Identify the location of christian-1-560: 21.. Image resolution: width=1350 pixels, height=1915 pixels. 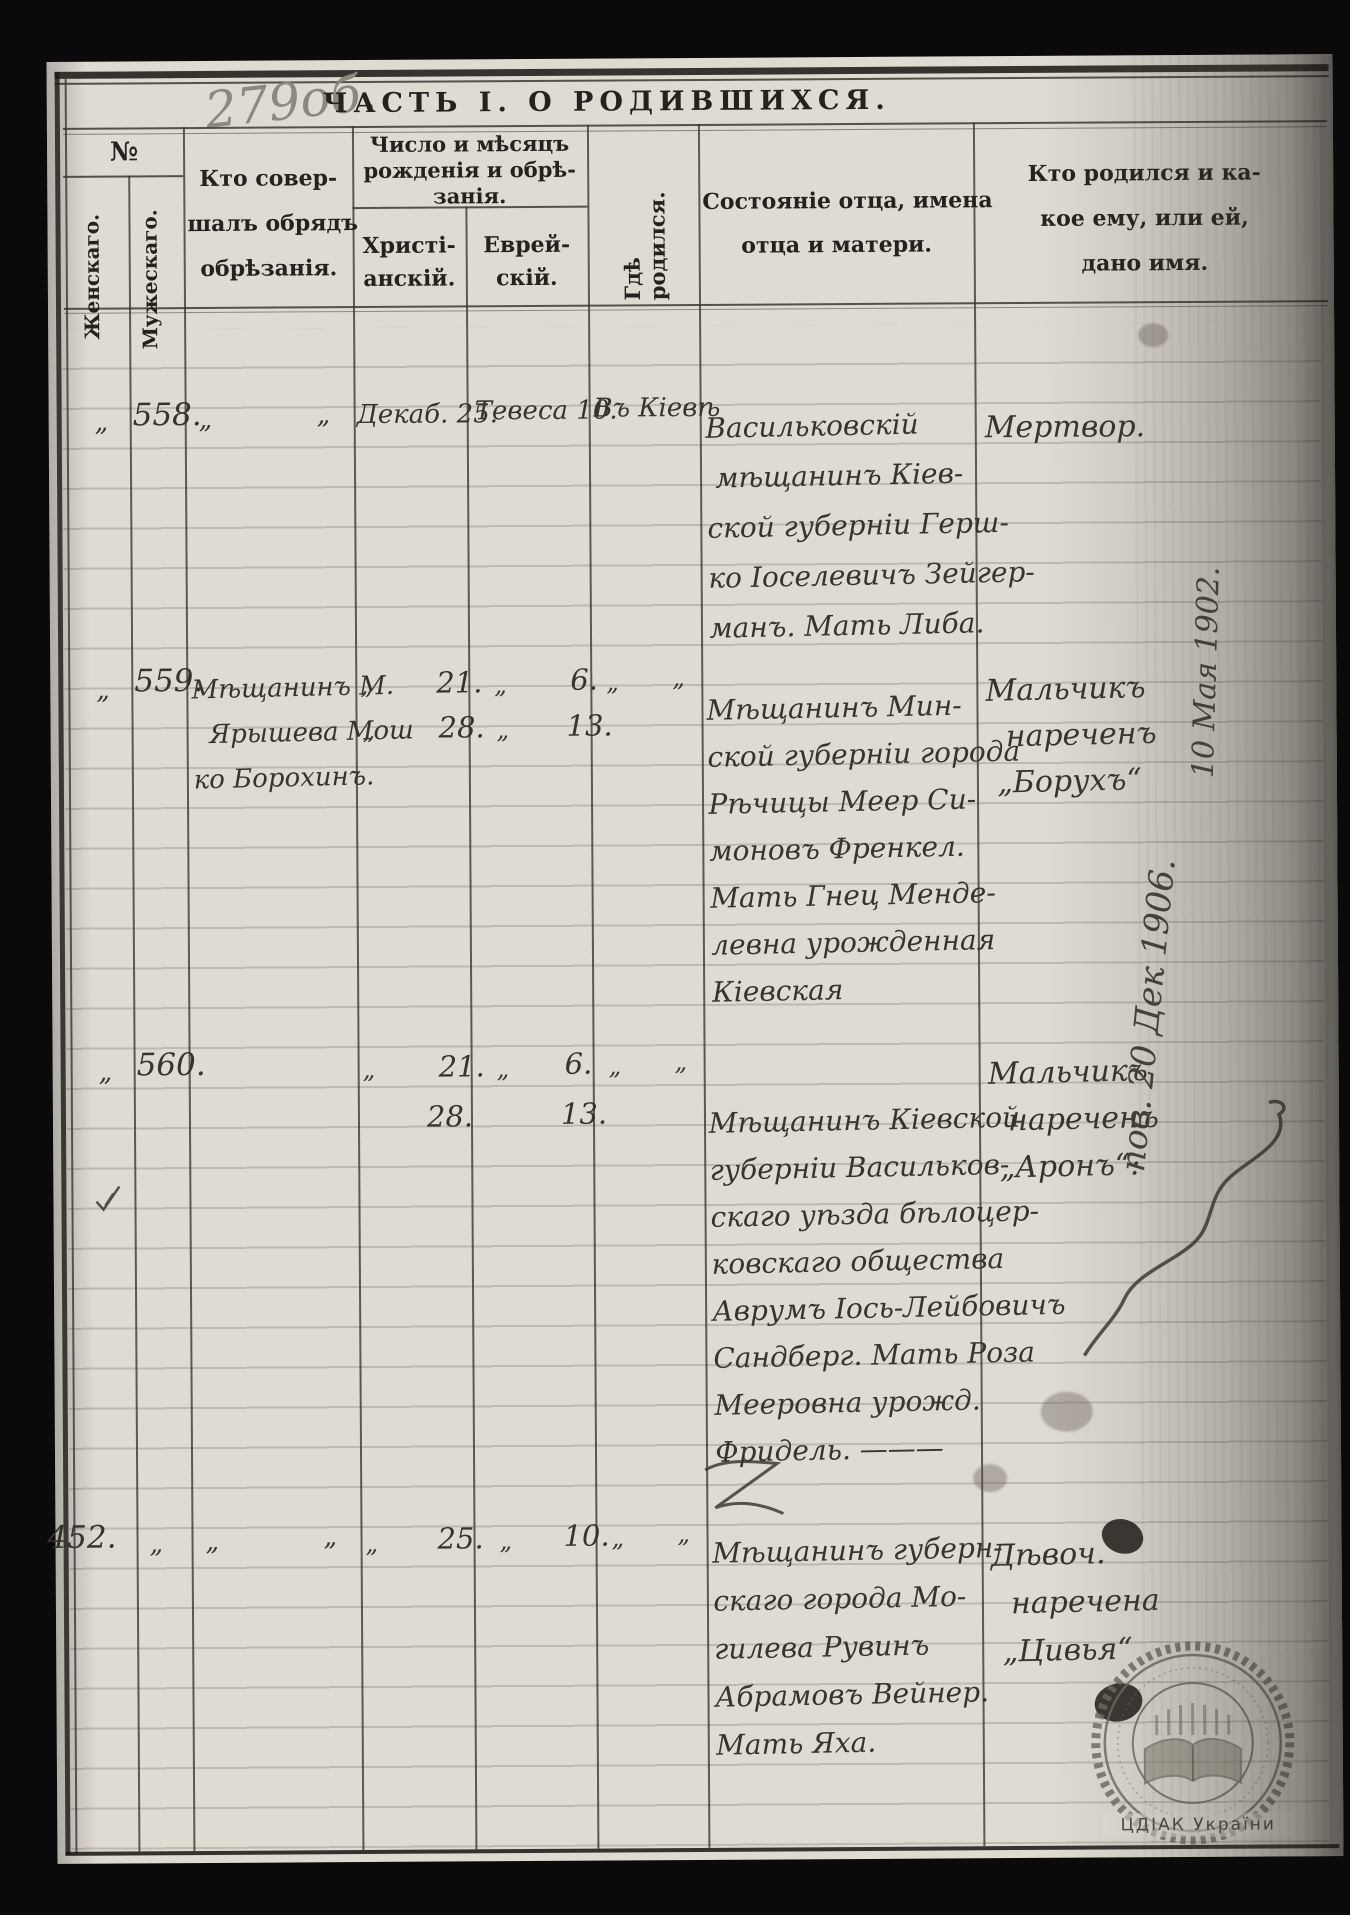
(461, 1066).